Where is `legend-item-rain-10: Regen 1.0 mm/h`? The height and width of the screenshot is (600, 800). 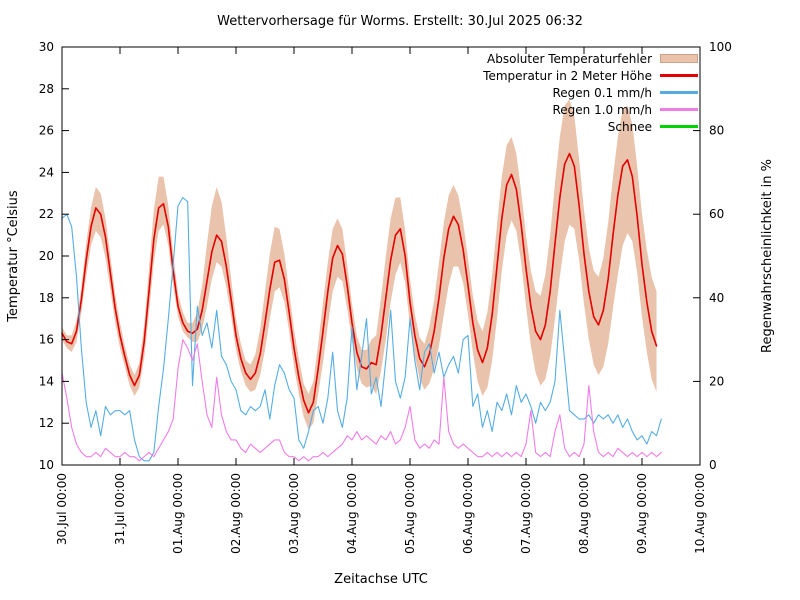
legend-item-rain-10: Regen 1.0 mm/h is located at coordinates (590, 109).